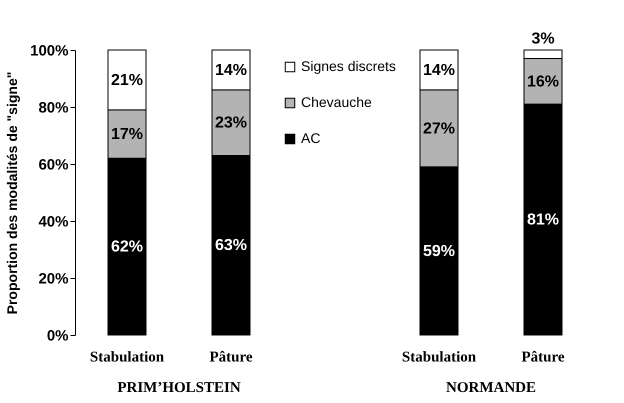 This screenshot has width=624, height=403. What do you see at coordinates (543, 39) in the screenshot?
I see `text: 3%` at bounding box center [543, 39].